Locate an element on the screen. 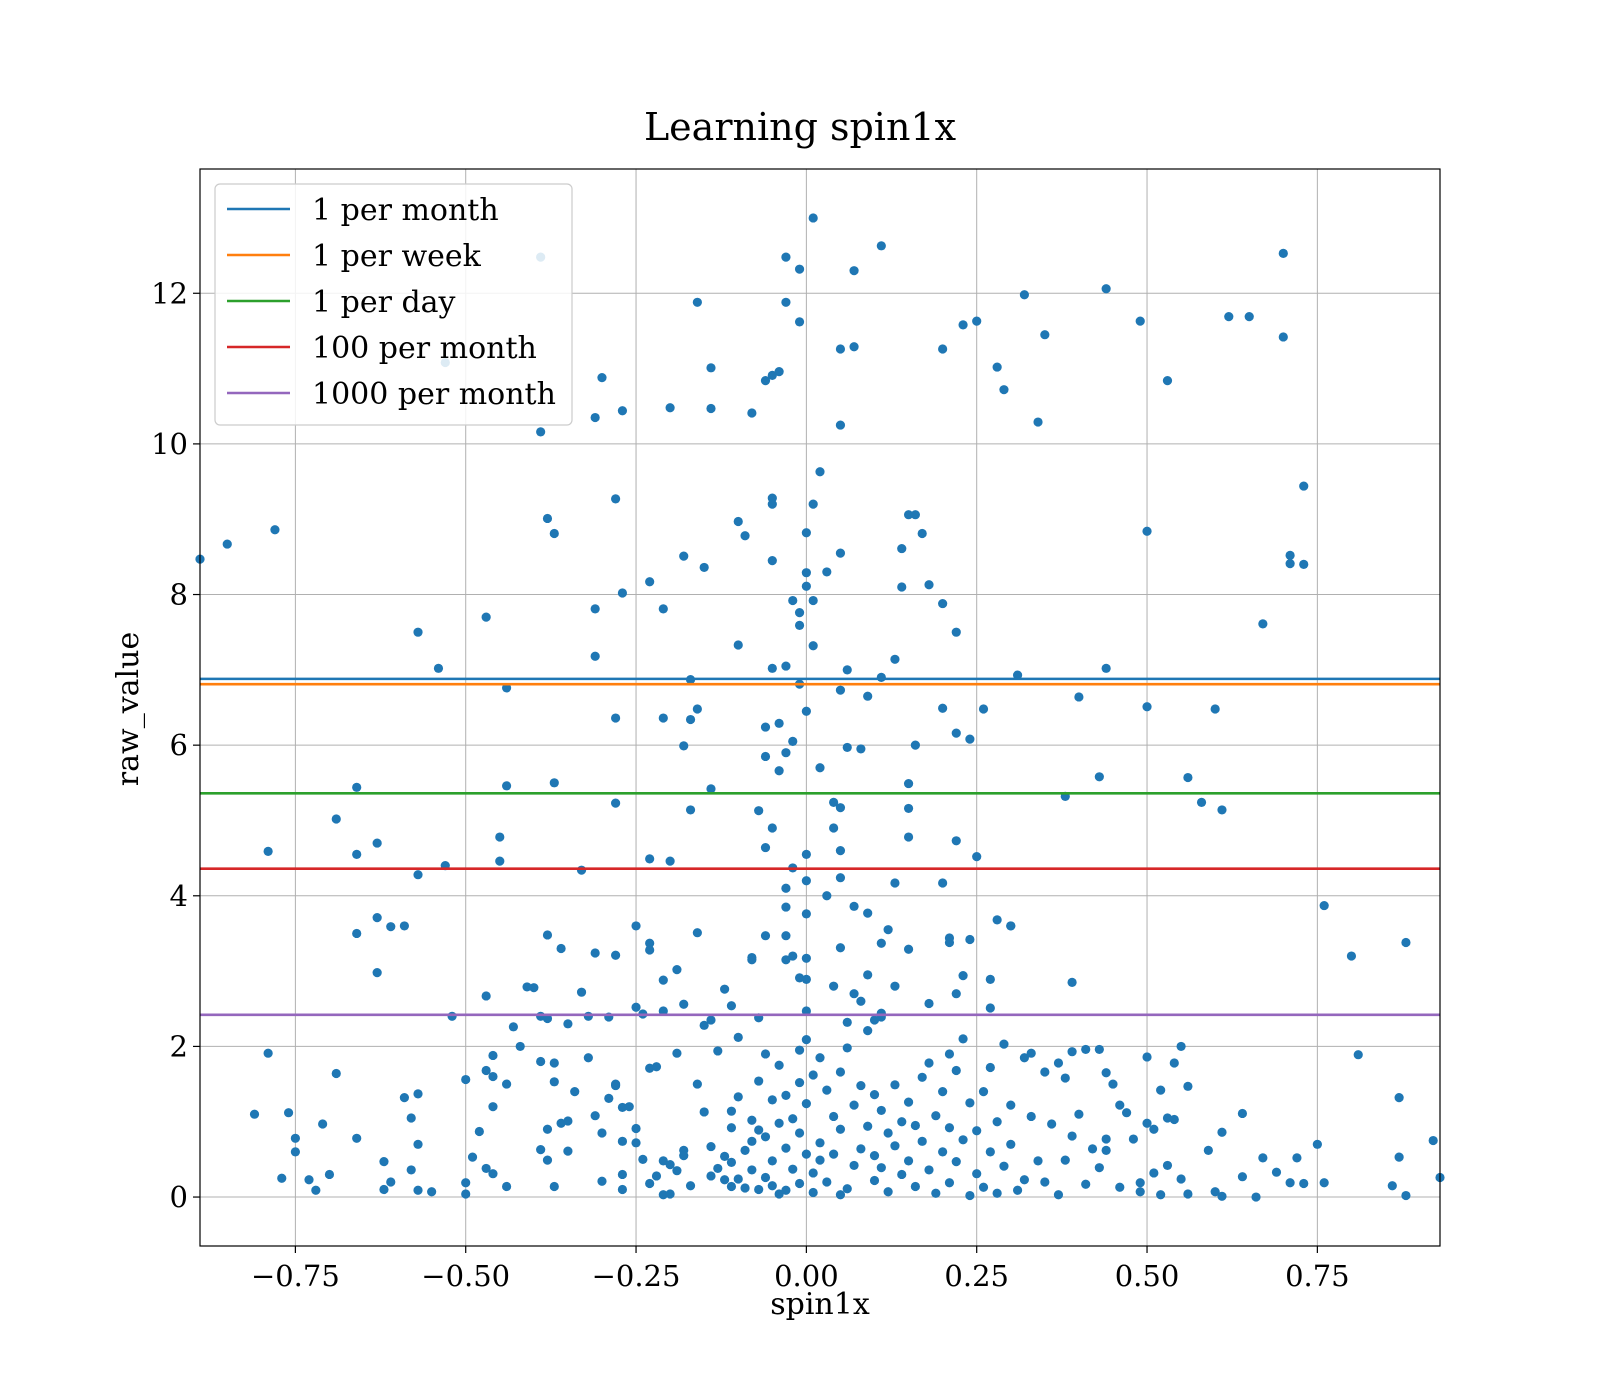 The image size is (1600, 1400). y-tick-label: 12 is located at coordinates (169, 293).